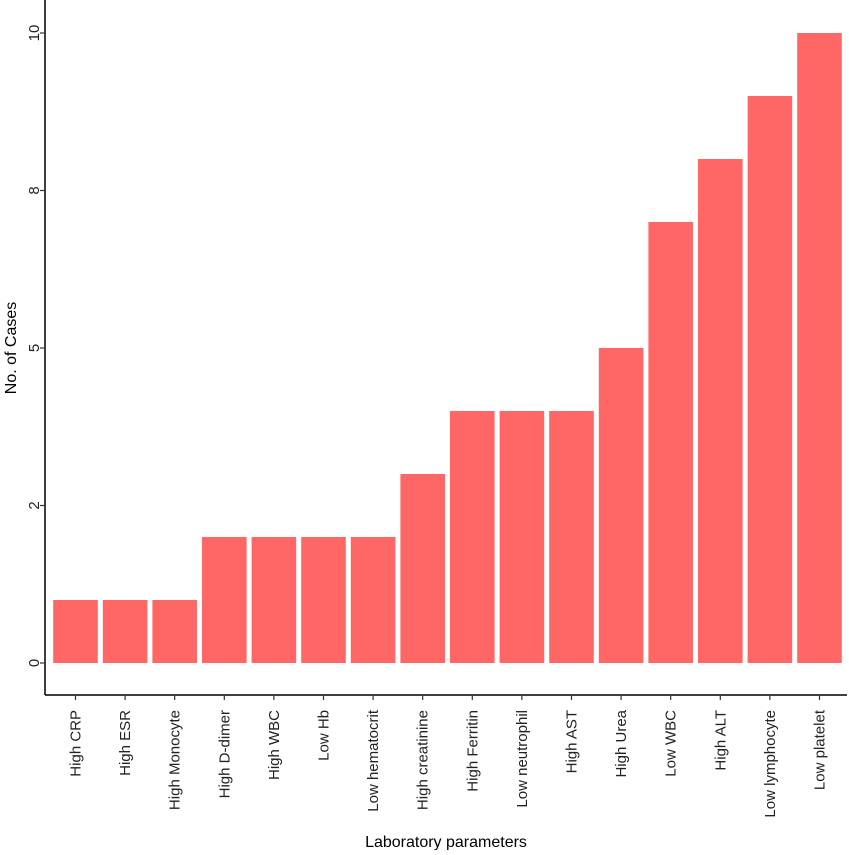 This screenshot has height=855, width=849. I want to click on x-tick-label-5: Low Hb, so click(324, 735).